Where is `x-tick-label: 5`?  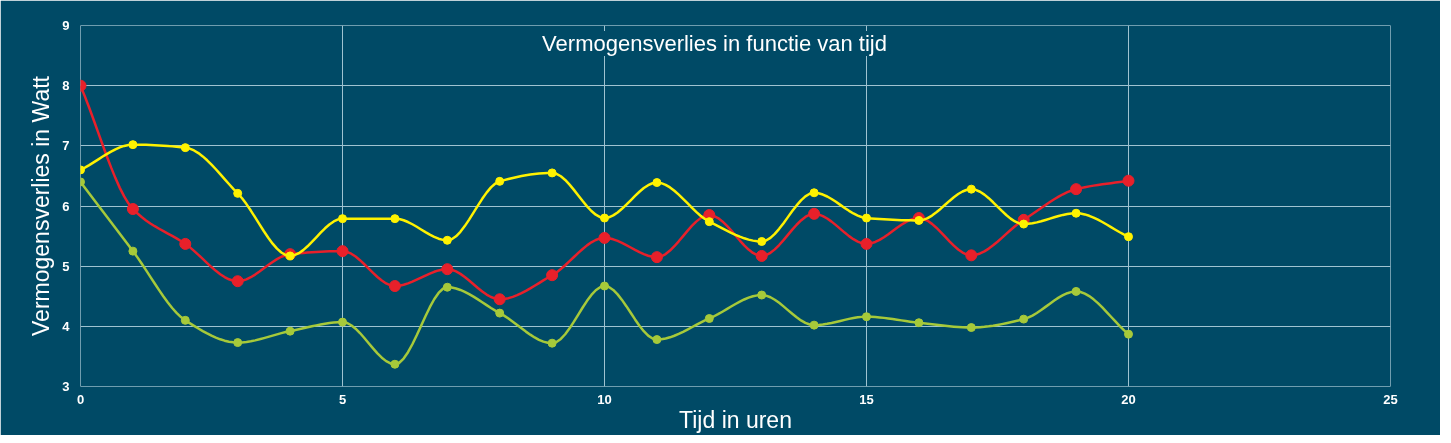
x-tick-label: 5 is located at coordinates (342, 399).